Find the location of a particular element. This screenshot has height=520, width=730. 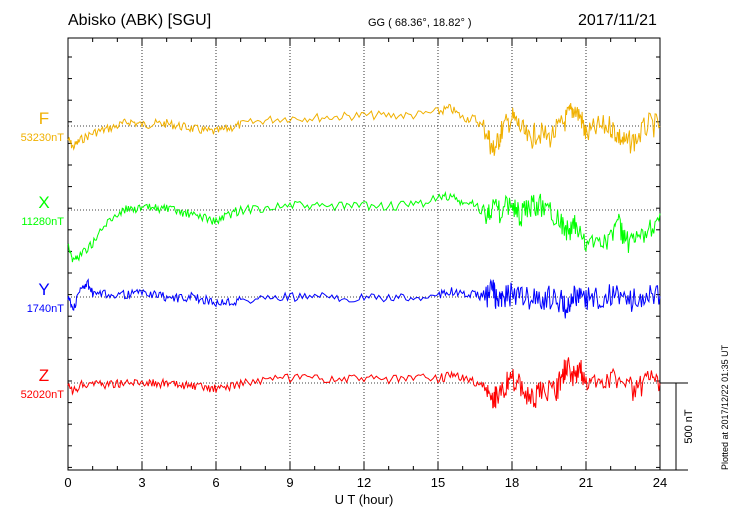

x-tick-label: 12 is located at coordinates (364, 482).